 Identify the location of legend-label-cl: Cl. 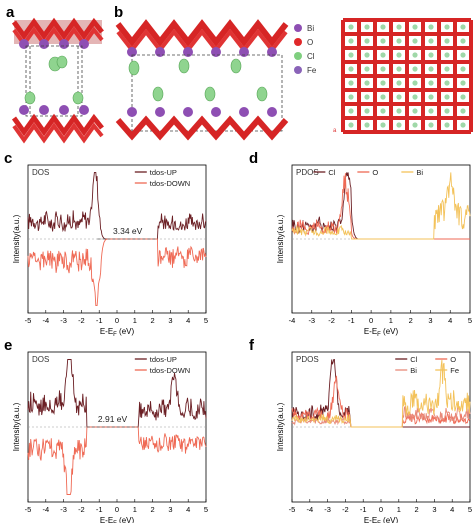
(331, 172).